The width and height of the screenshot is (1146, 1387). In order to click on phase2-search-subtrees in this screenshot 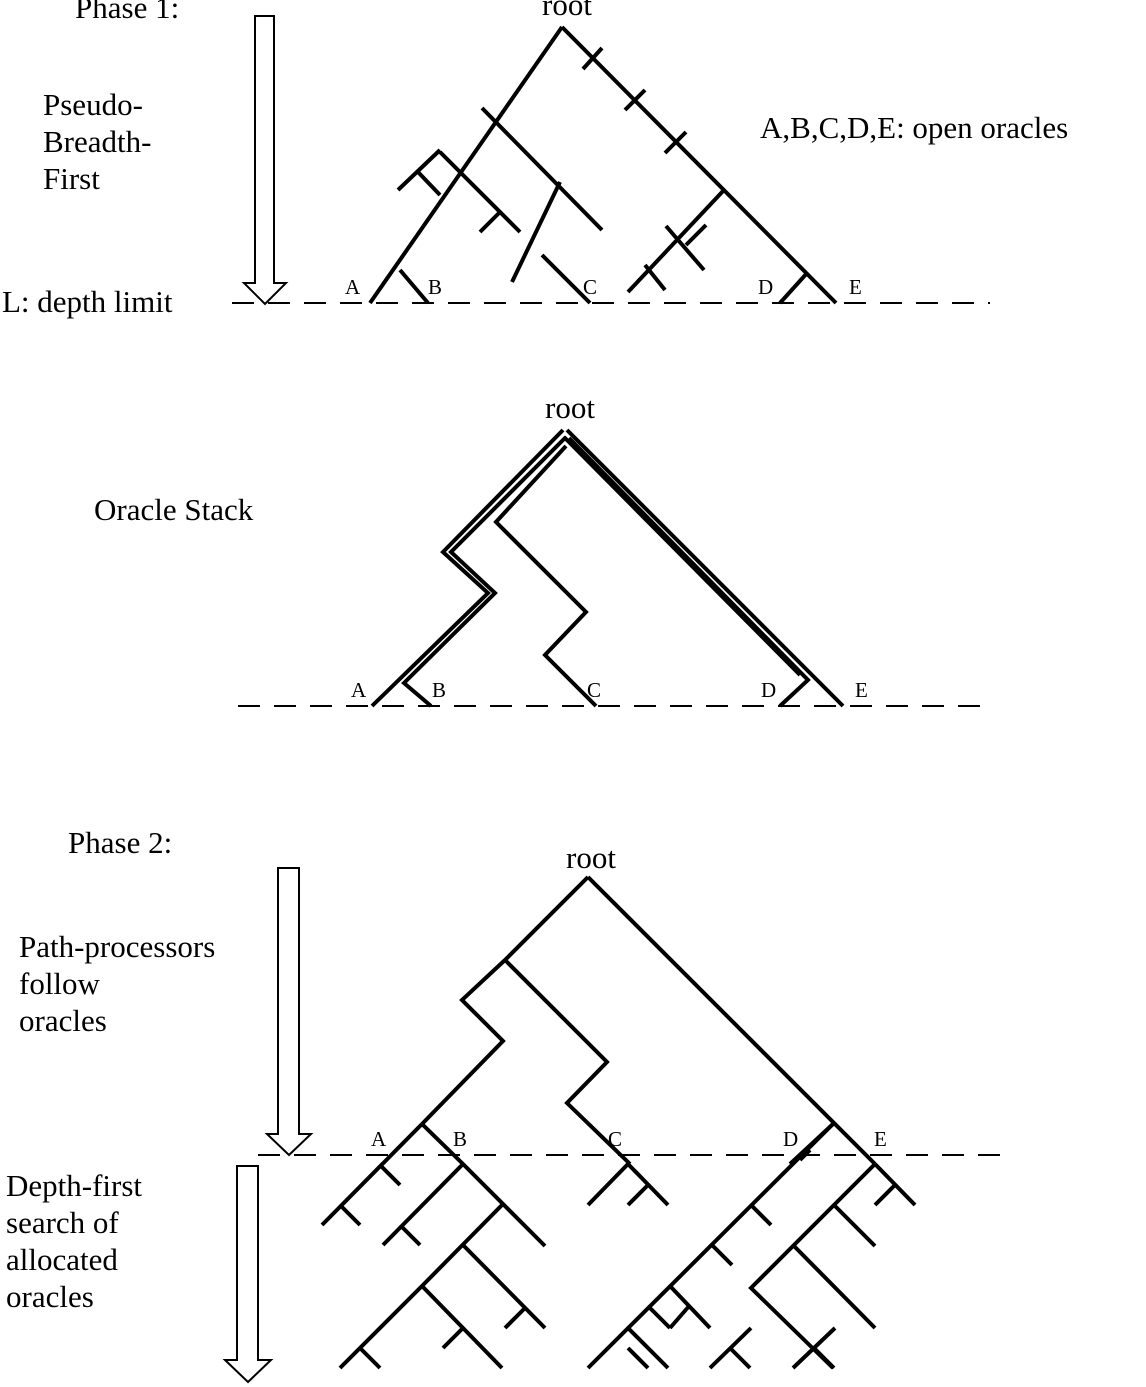, I will do `click(618, 1246)`.